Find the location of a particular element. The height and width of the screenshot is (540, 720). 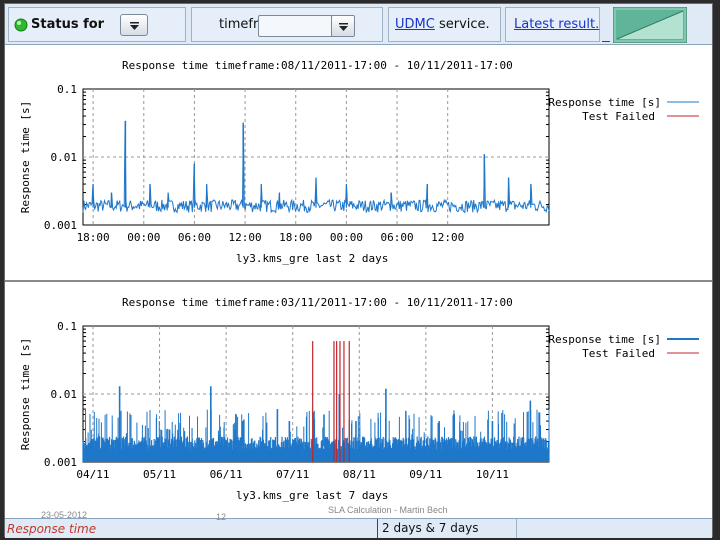

x-tick-label: 09/11 is located at coordinates (425, 474).